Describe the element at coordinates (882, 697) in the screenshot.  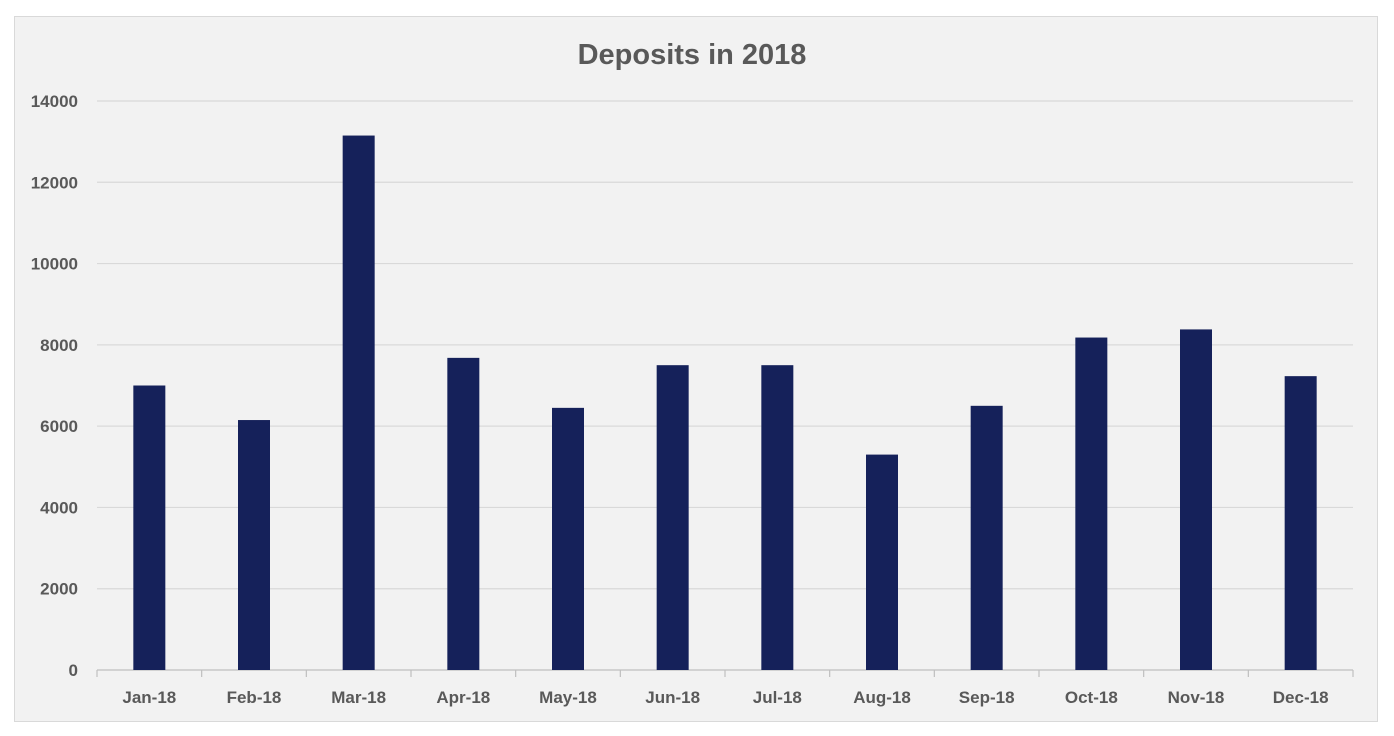
I see `x-tick-label-Aug-18: Aug-18` at that location.